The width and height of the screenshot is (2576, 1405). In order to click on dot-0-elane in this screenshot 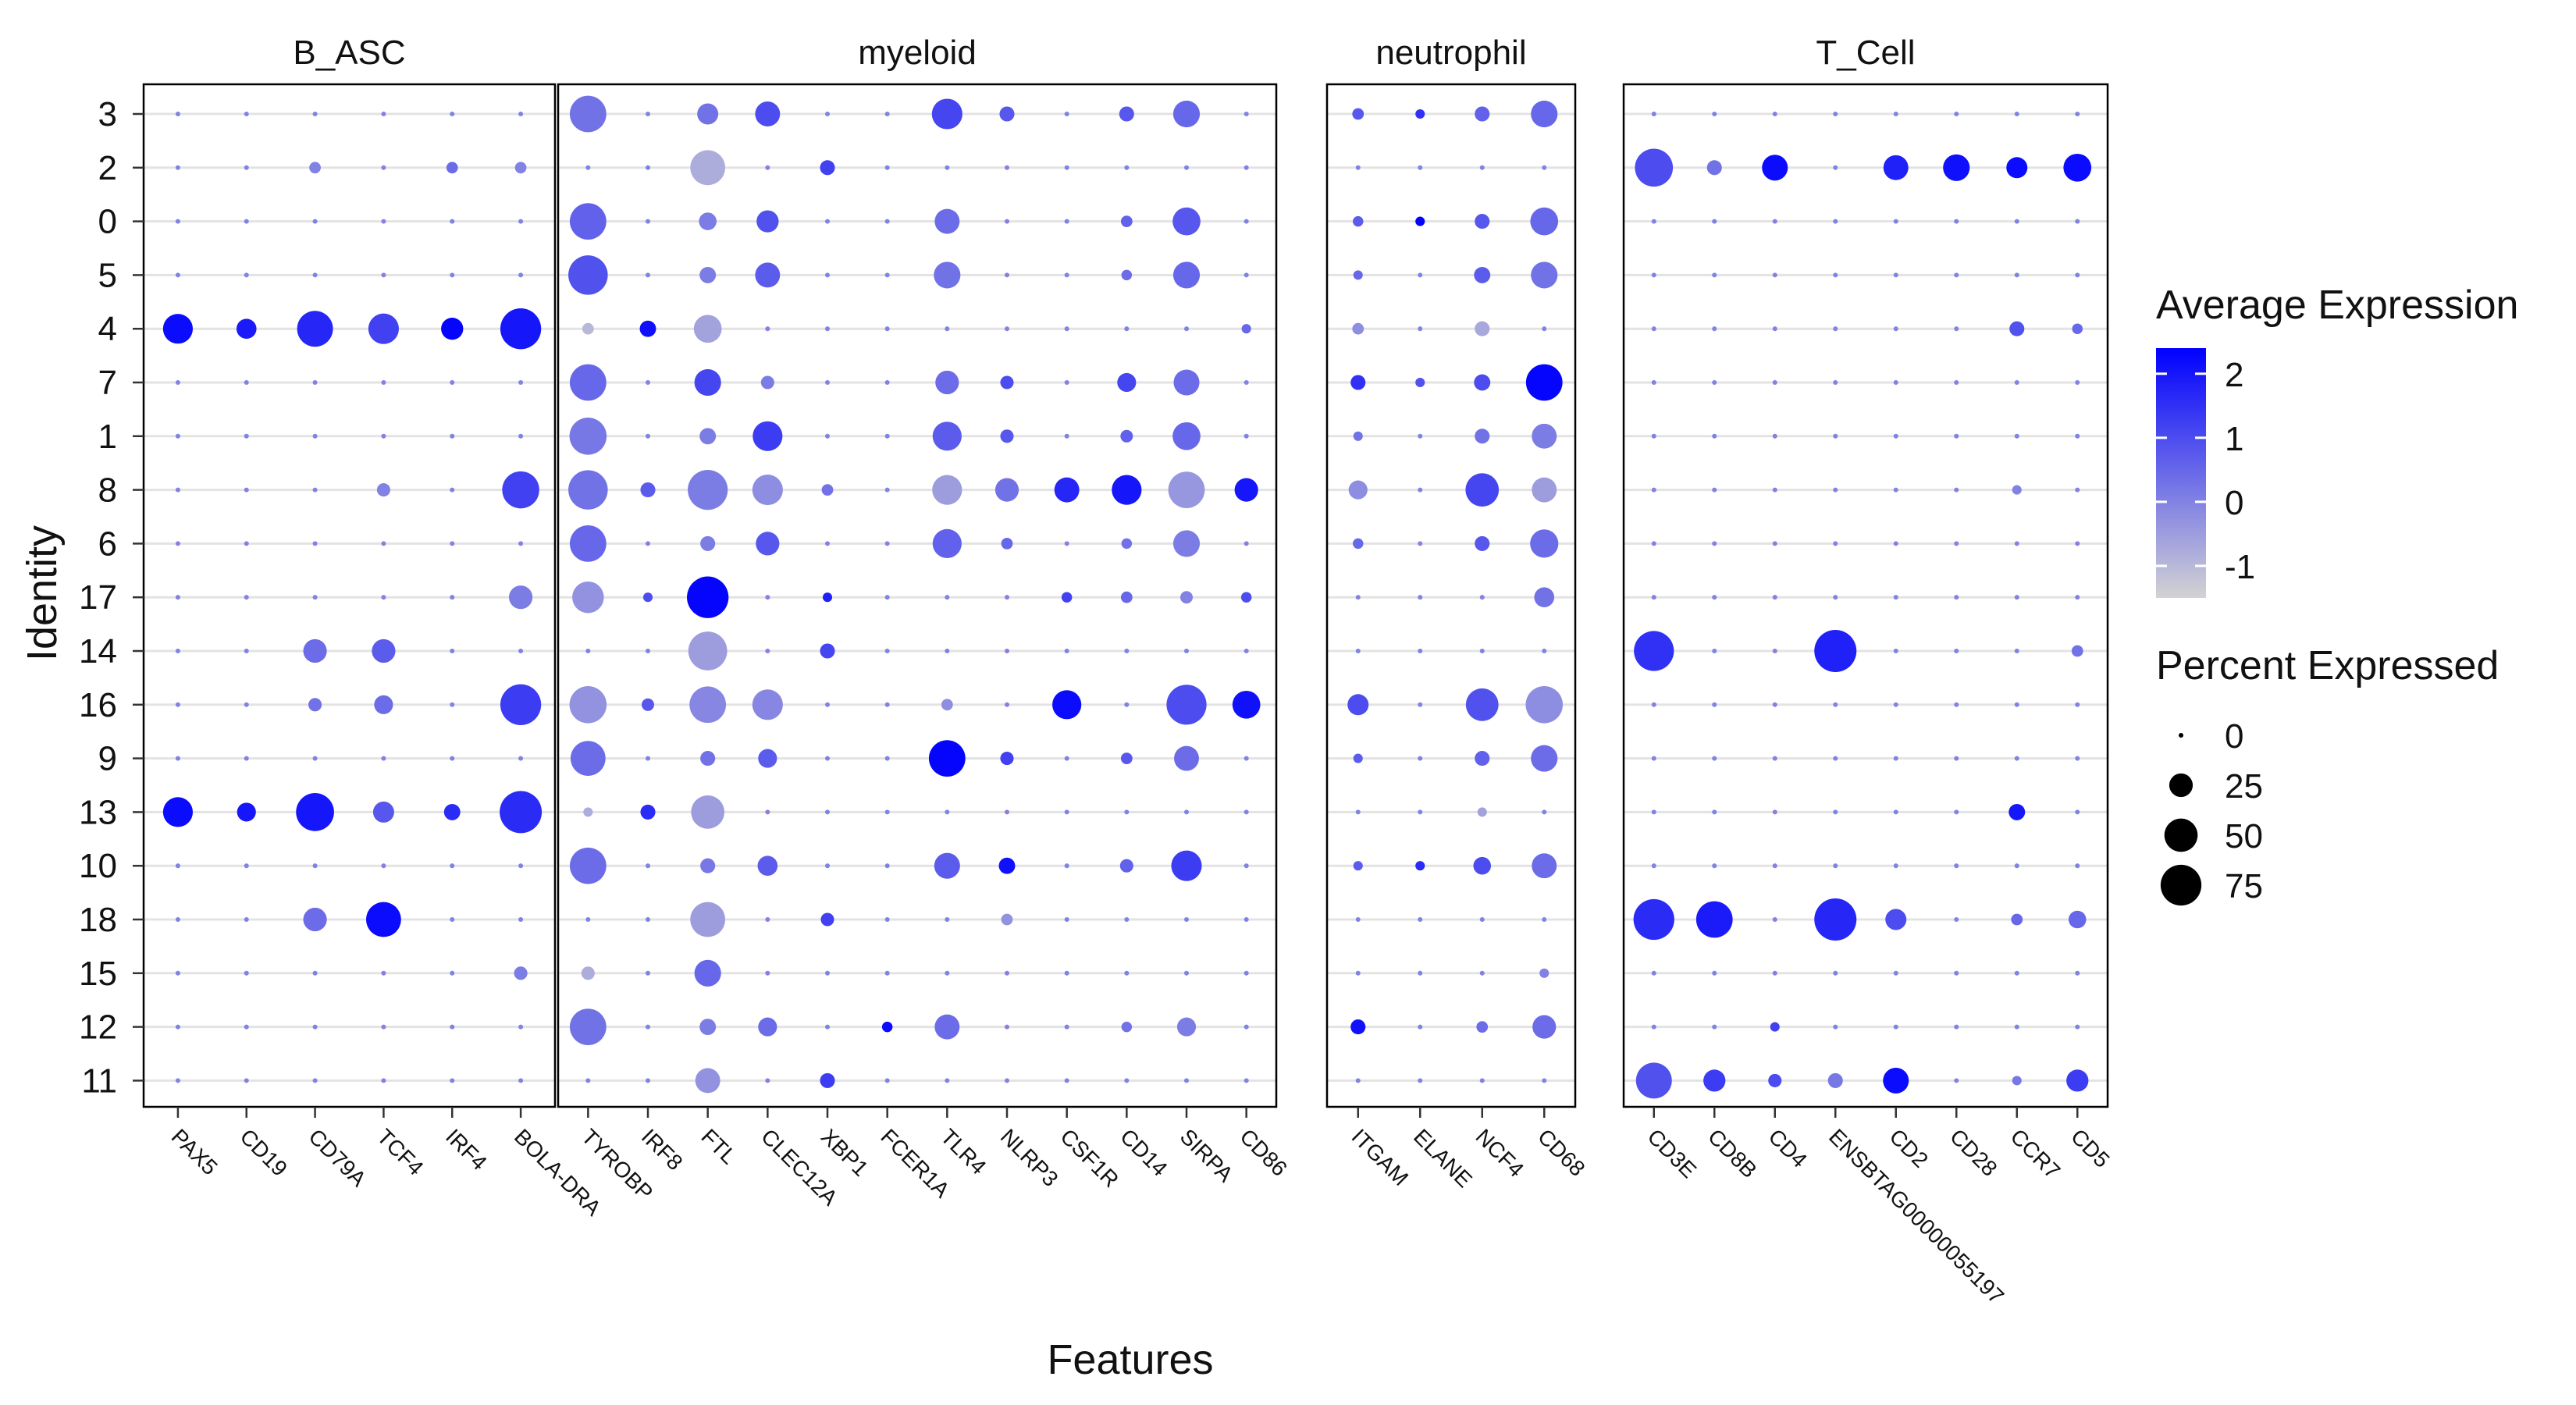, I will do `click(1420, 221)`.